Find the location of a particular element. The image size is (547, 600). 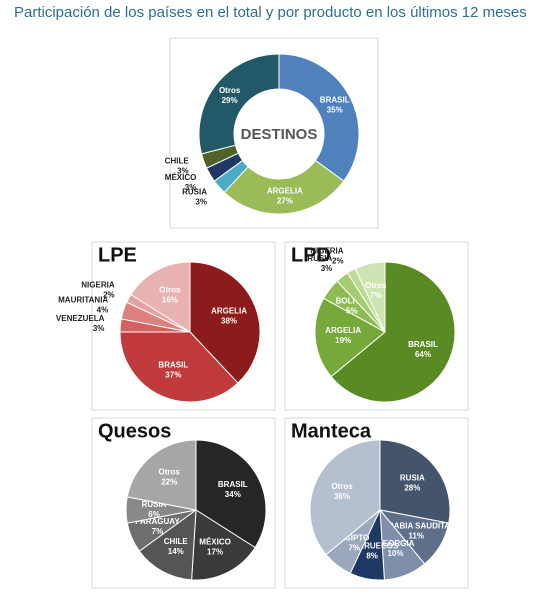

slice-value: 22% is located at coordinates (169, 482).